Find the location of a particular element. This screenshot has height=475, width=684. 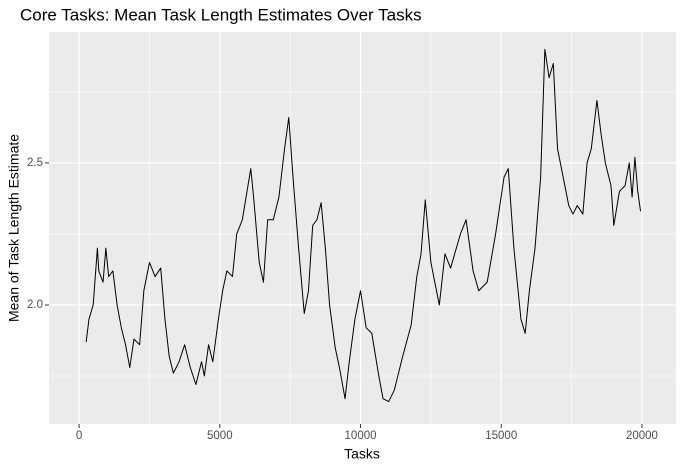

x-tick-label: 5000 is located at coordinates (220, 436).